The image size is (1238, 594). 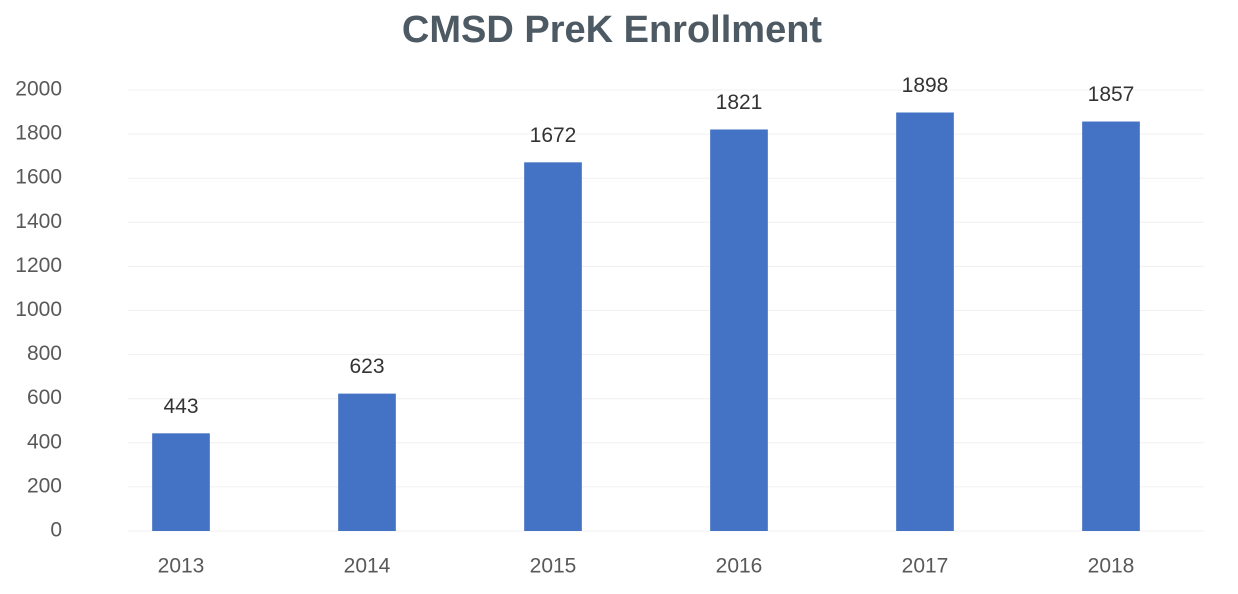 What do you see at coordinates (739, 566) in the screenshot?
I see `x-tick-label: 2016` at bounding box center [739, 566].